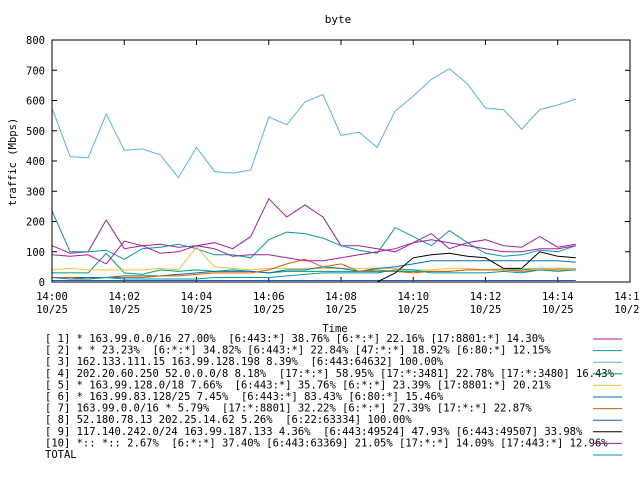 The width and height of the screenshot is (640, 480). What do you see at coordinates (197, 297) in the screenshot?
I see `x-tick-label: 14:04` at bounding box center [197, 297].